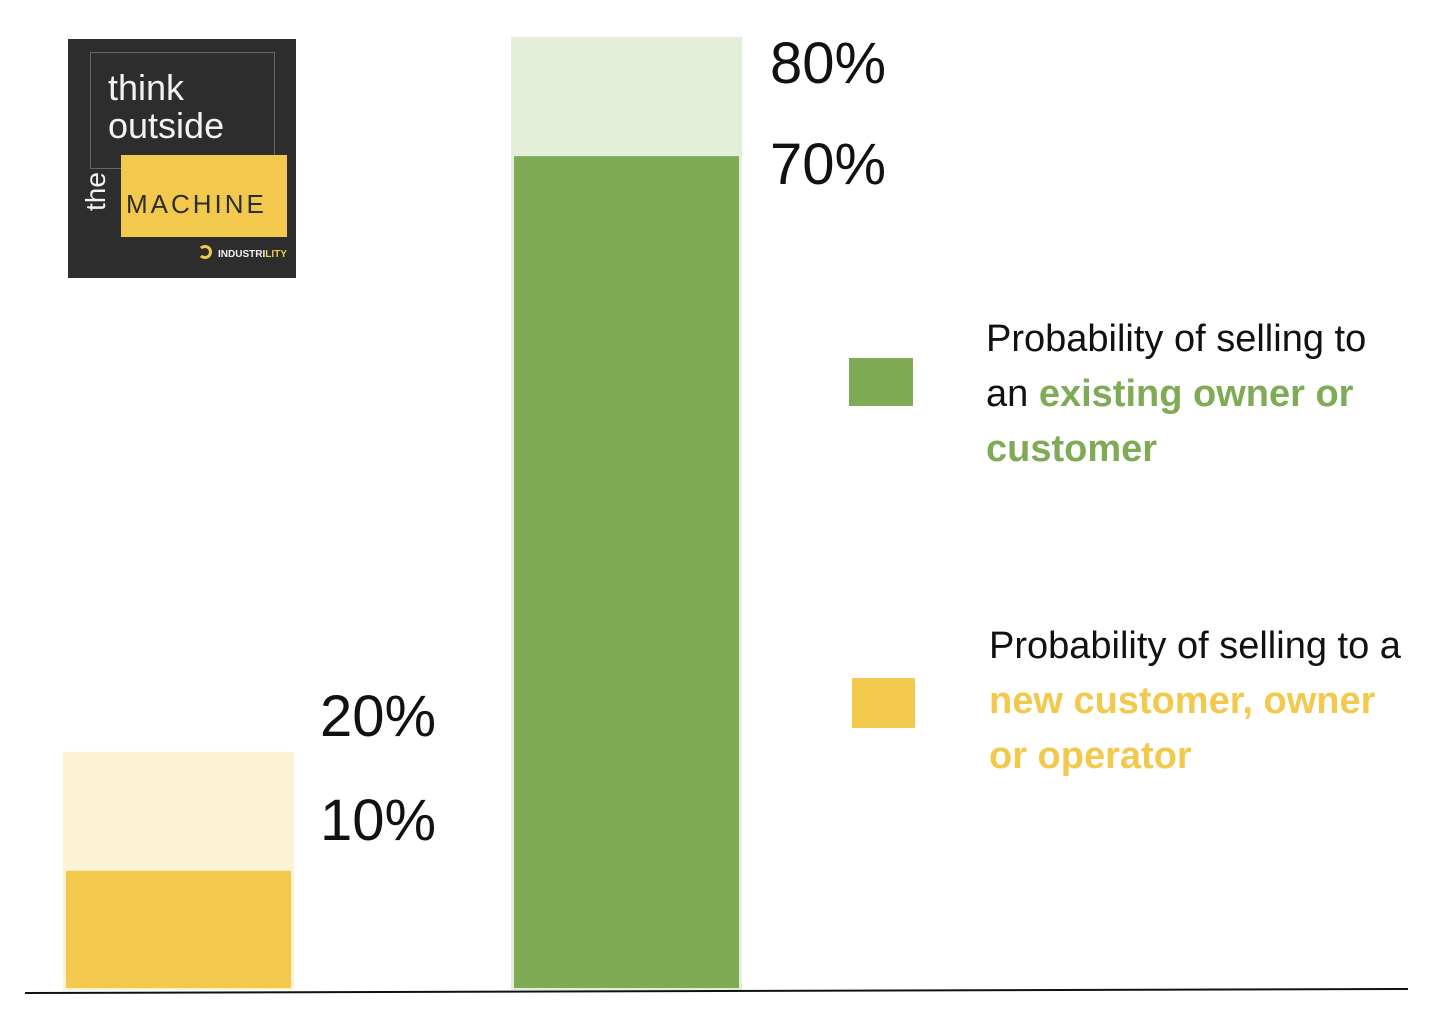 The image size is (1440, 1032). I want to click on industrility-logo-icon, so click(205, 252).